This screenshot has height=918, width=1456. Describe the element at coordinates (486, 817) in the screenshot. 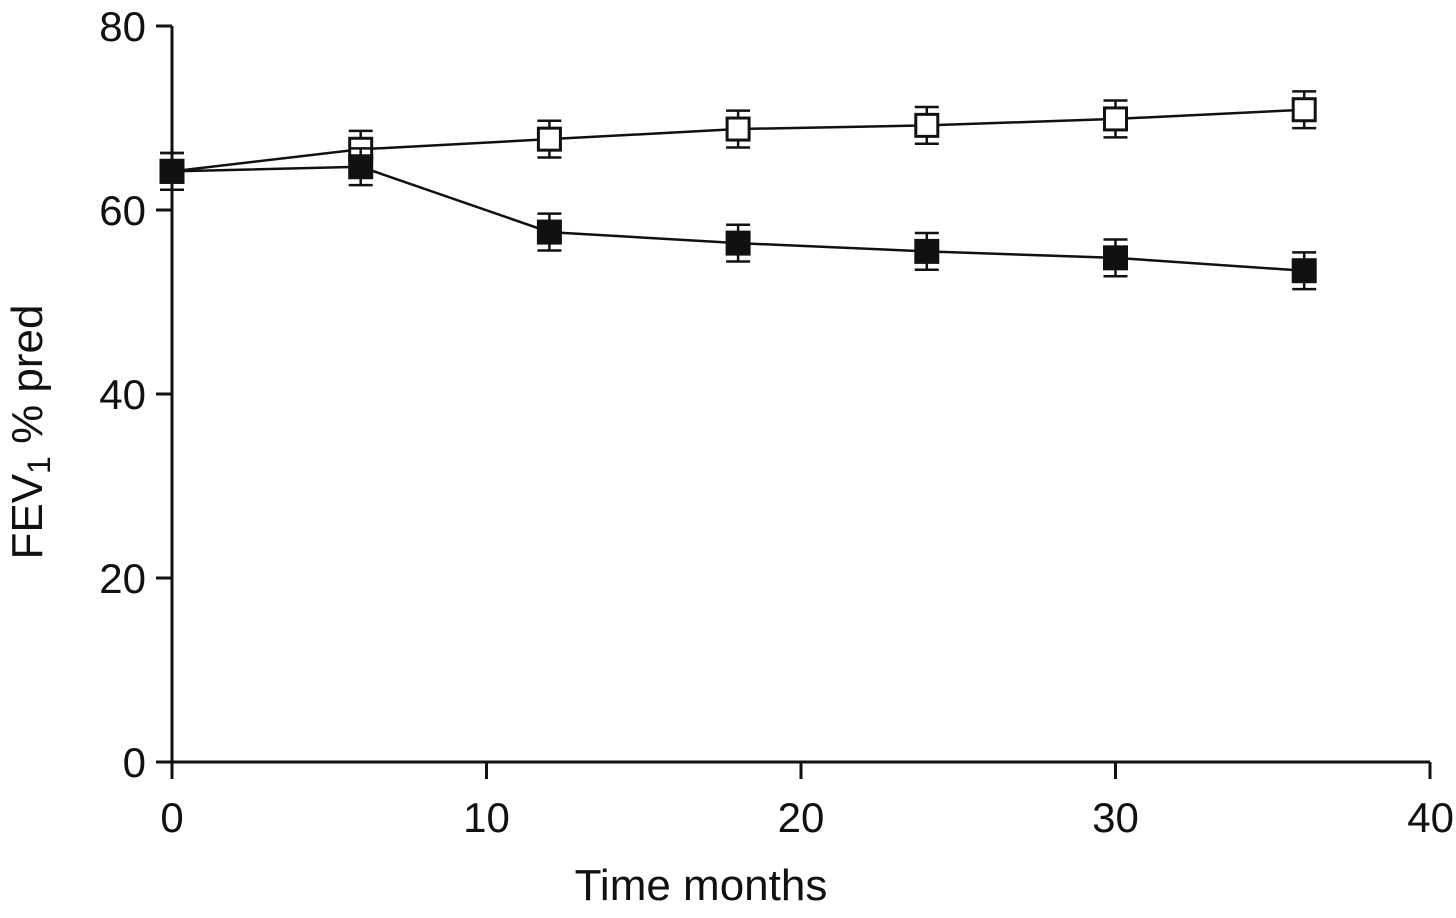

I see `x-tick-label: 10` at that location.